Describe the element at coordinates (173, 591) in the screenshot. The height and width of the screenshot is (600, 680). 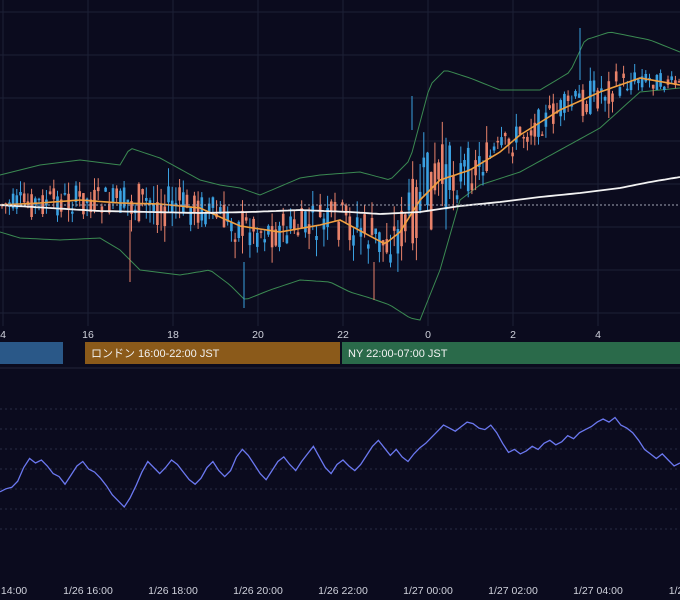
I see `time-x-tick-label: 1/26 18:00` at that location.